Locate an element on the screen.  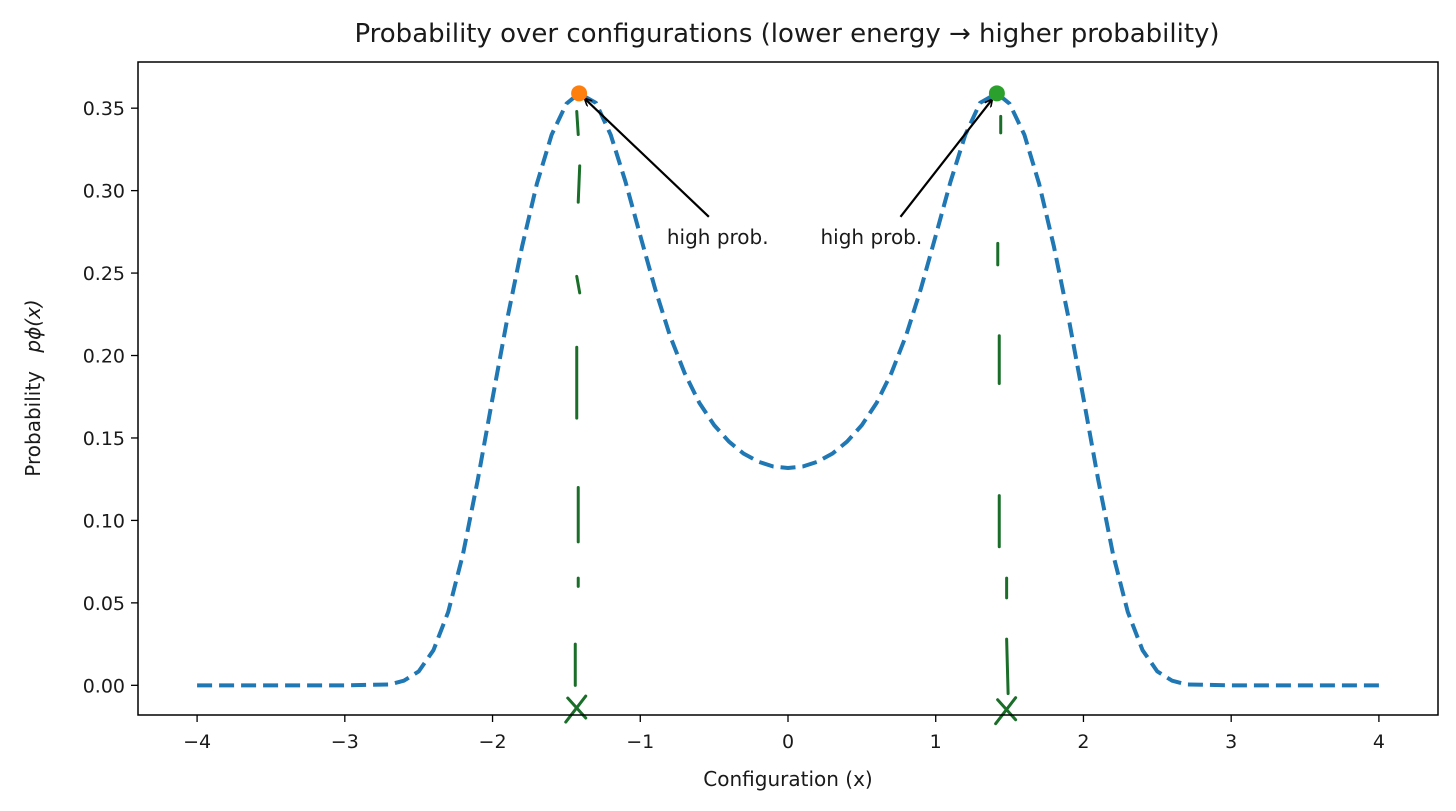
x-tick-label: −2 is located at coordinates (493, 742).